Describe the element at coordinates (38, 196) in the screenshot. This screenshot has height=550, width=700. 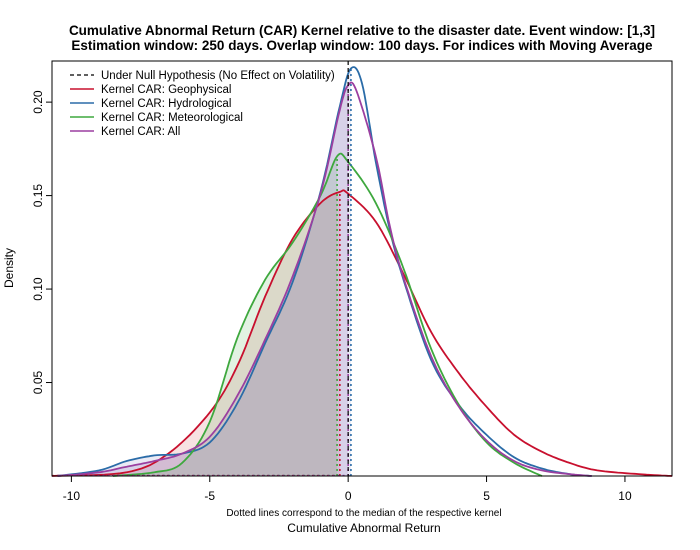
I see `y-tick-label: 0.15` at that location.